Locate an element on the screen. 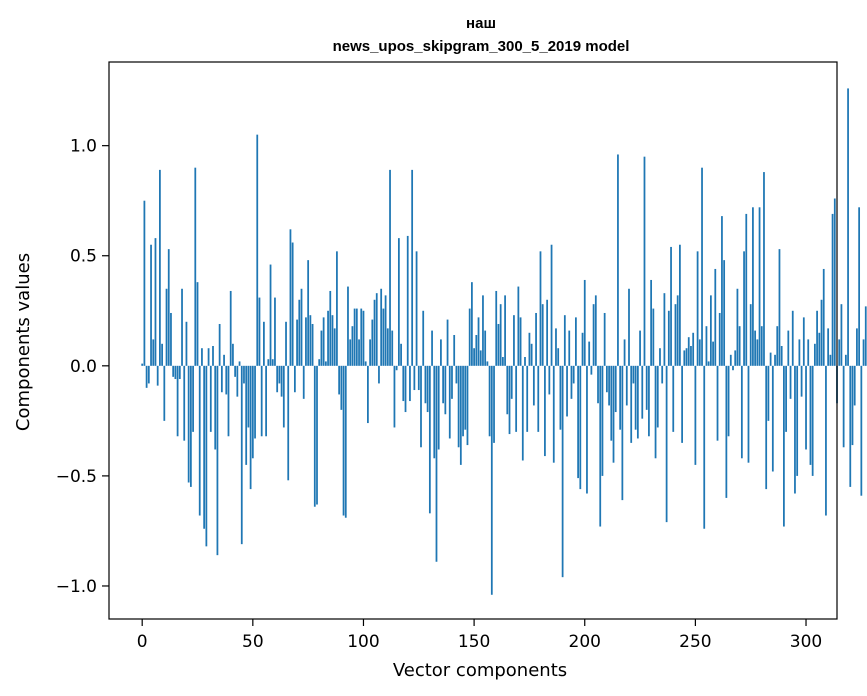 The image size is (867, 696). y-tick-label: −0.5 is located at coordinates (76, 477).